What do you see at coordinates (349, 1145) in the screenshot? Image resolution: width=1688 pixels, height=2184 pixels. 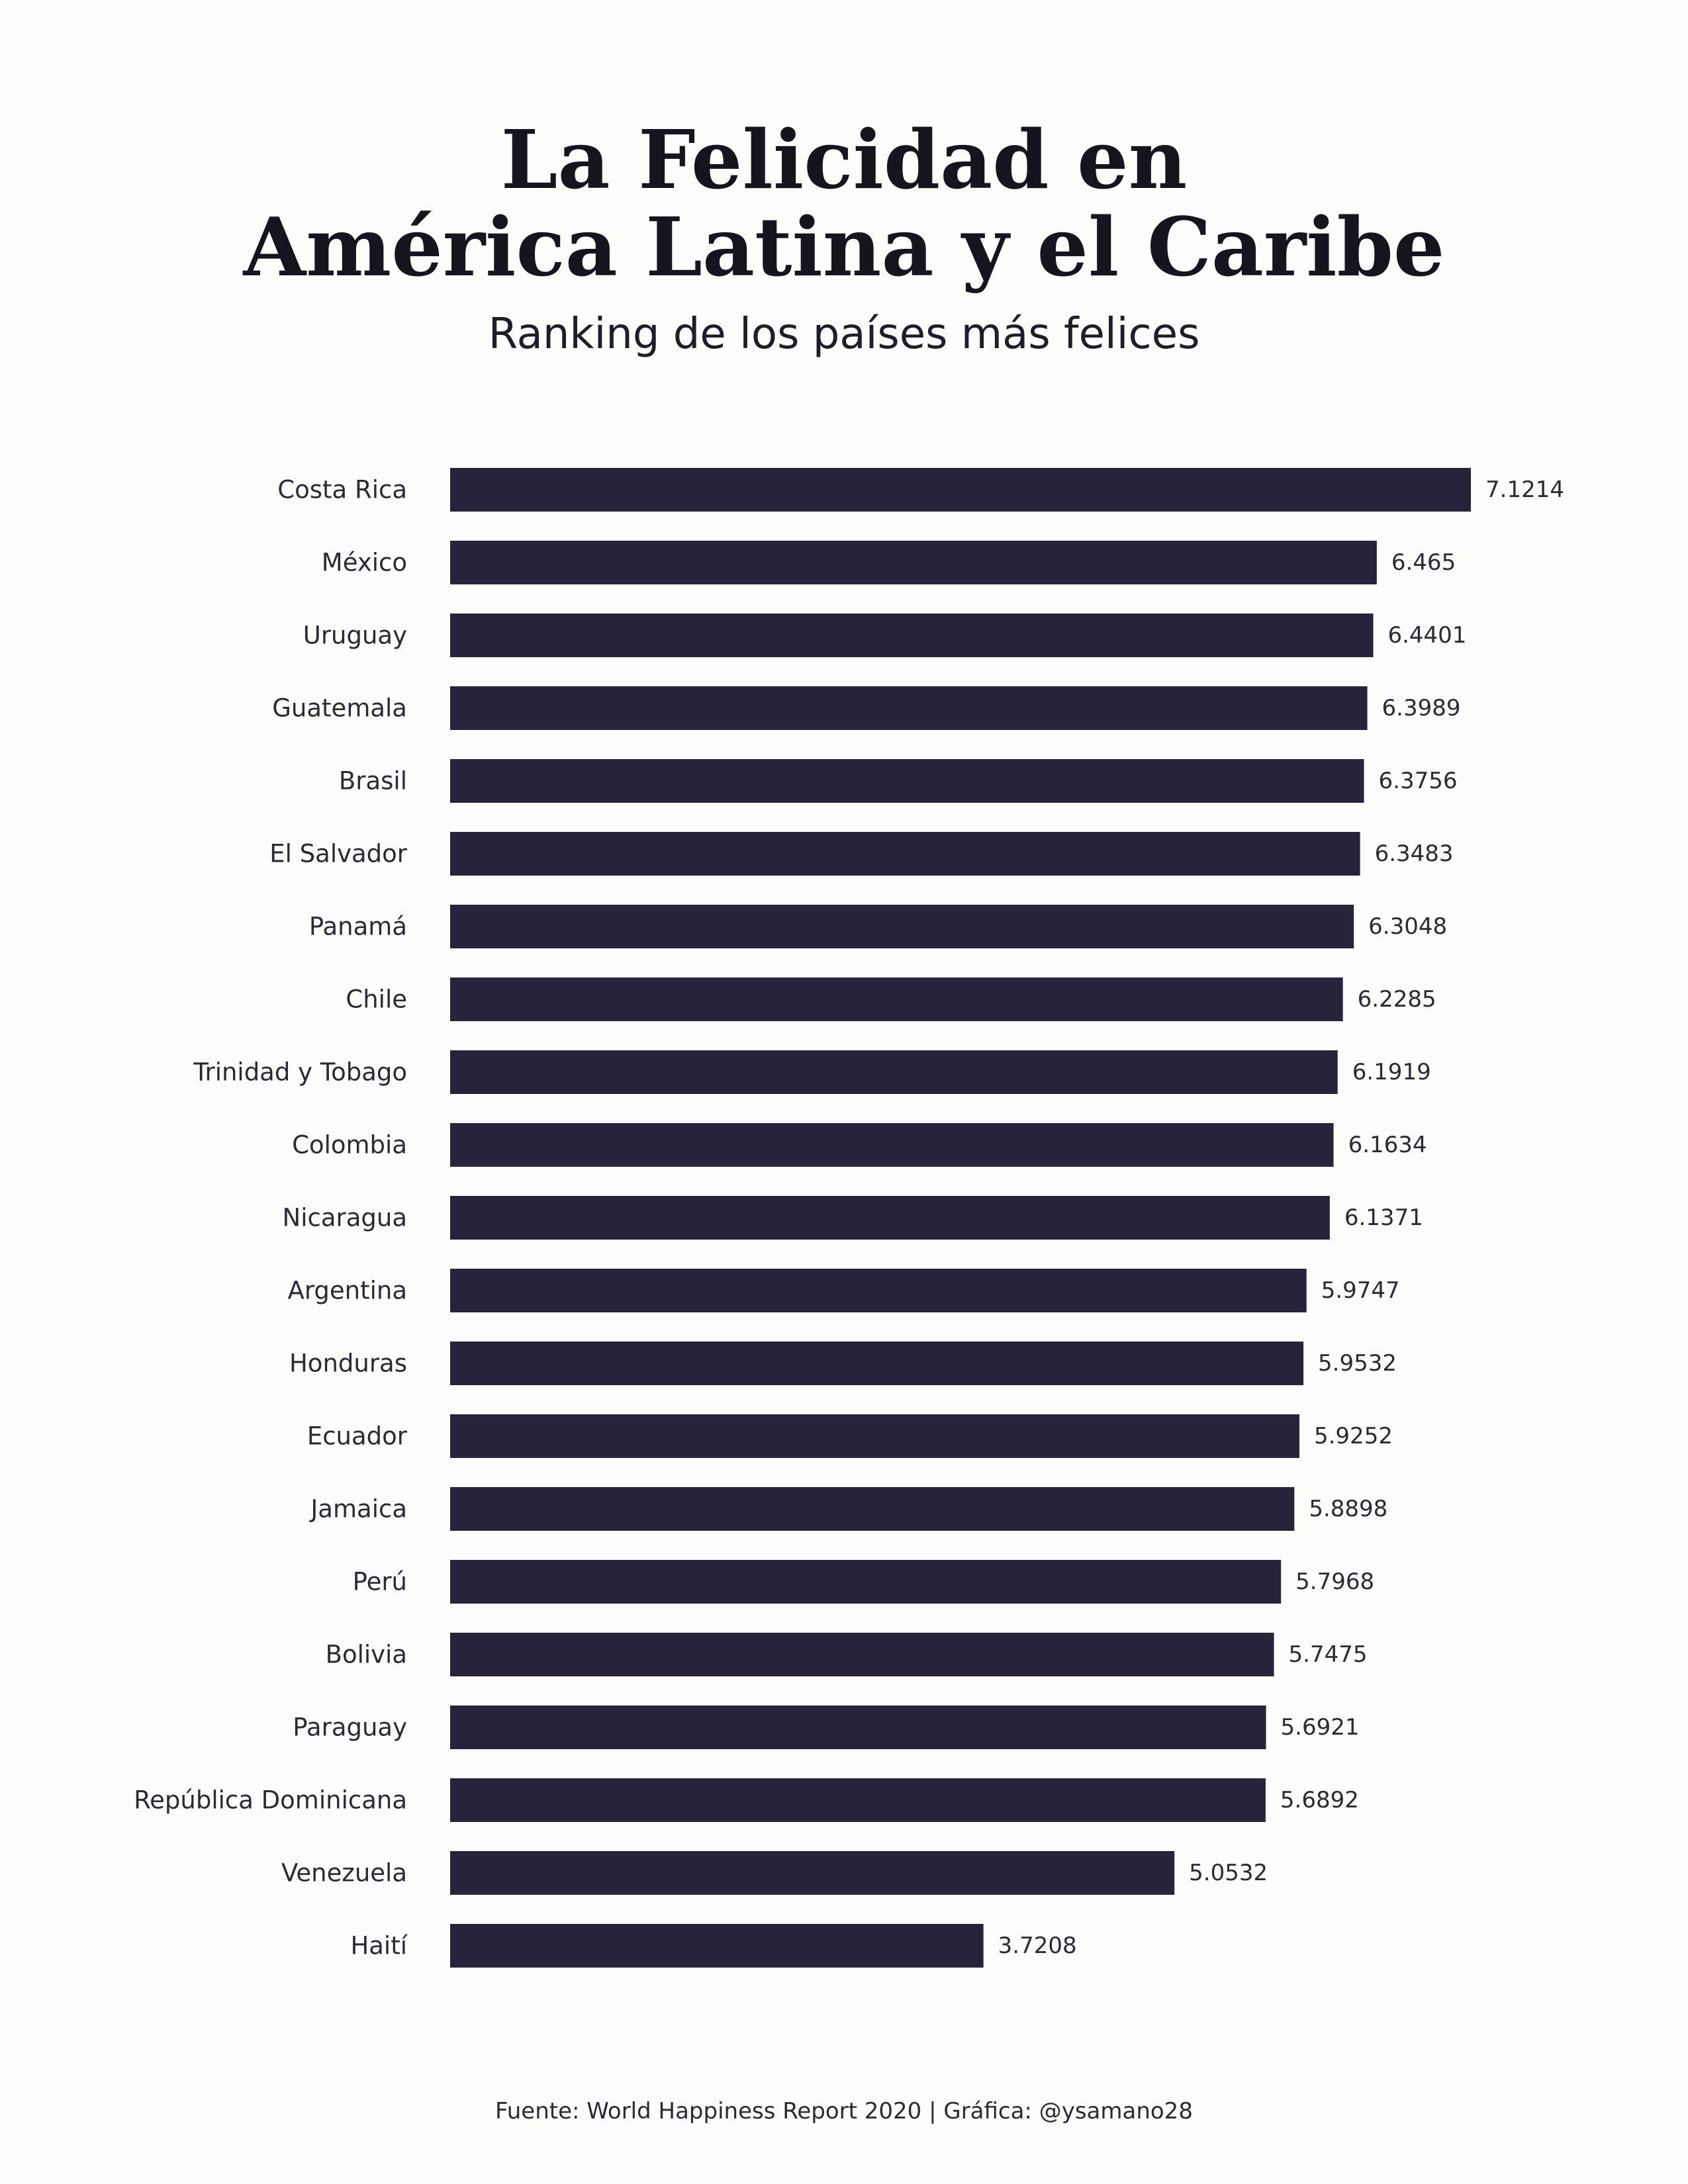 I see `category-label-9: Colombia` at bounding box center [349, 1145].